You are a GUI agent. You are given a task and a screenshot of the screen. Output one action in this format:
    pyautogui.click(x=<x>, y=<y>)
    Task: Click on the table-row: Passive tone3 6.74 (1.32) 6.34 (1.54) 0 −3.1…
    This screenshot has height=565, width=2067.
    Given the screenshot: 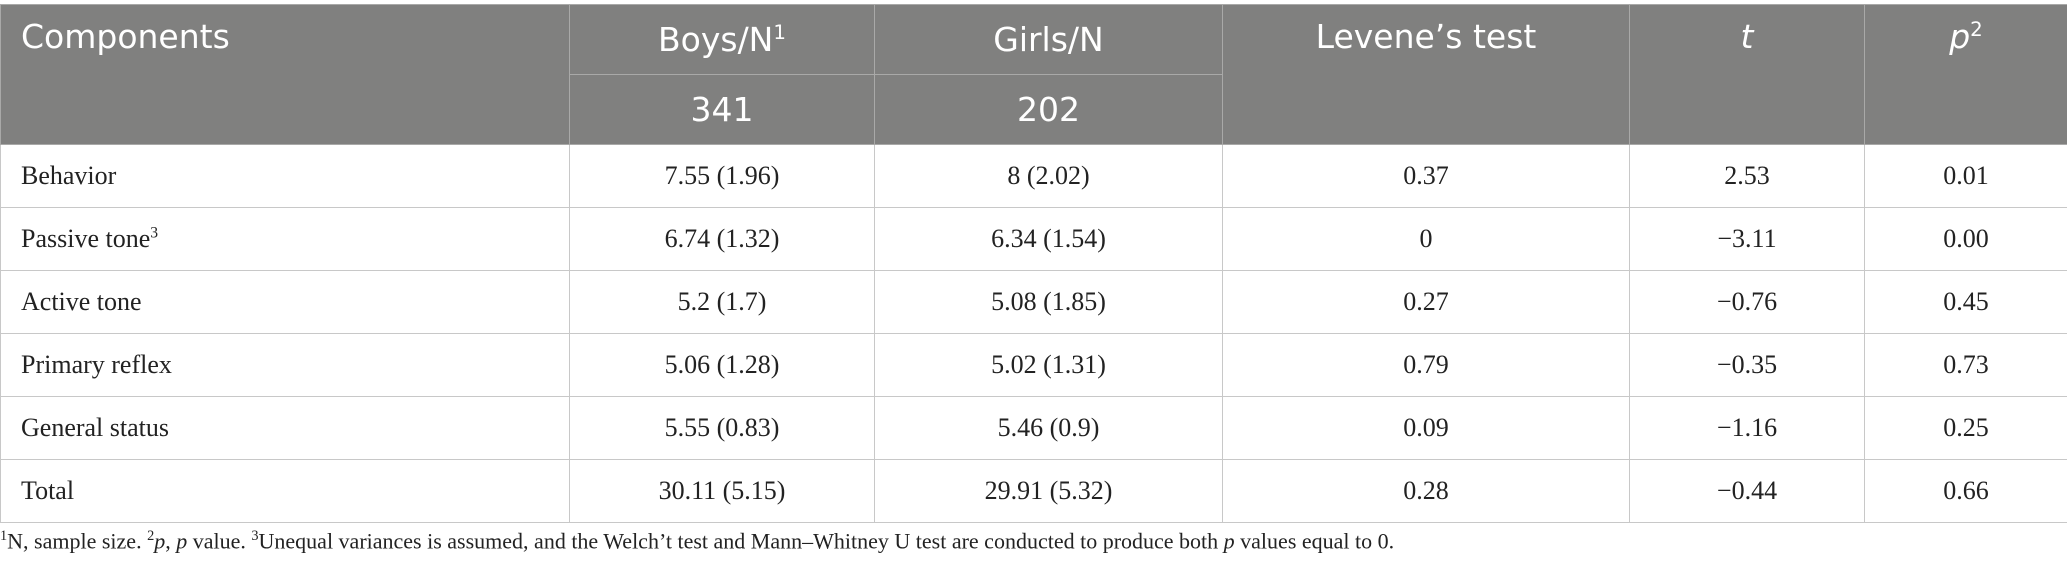 What is the action you would take?
    pyautogui.click(x=1033, y=239)
    